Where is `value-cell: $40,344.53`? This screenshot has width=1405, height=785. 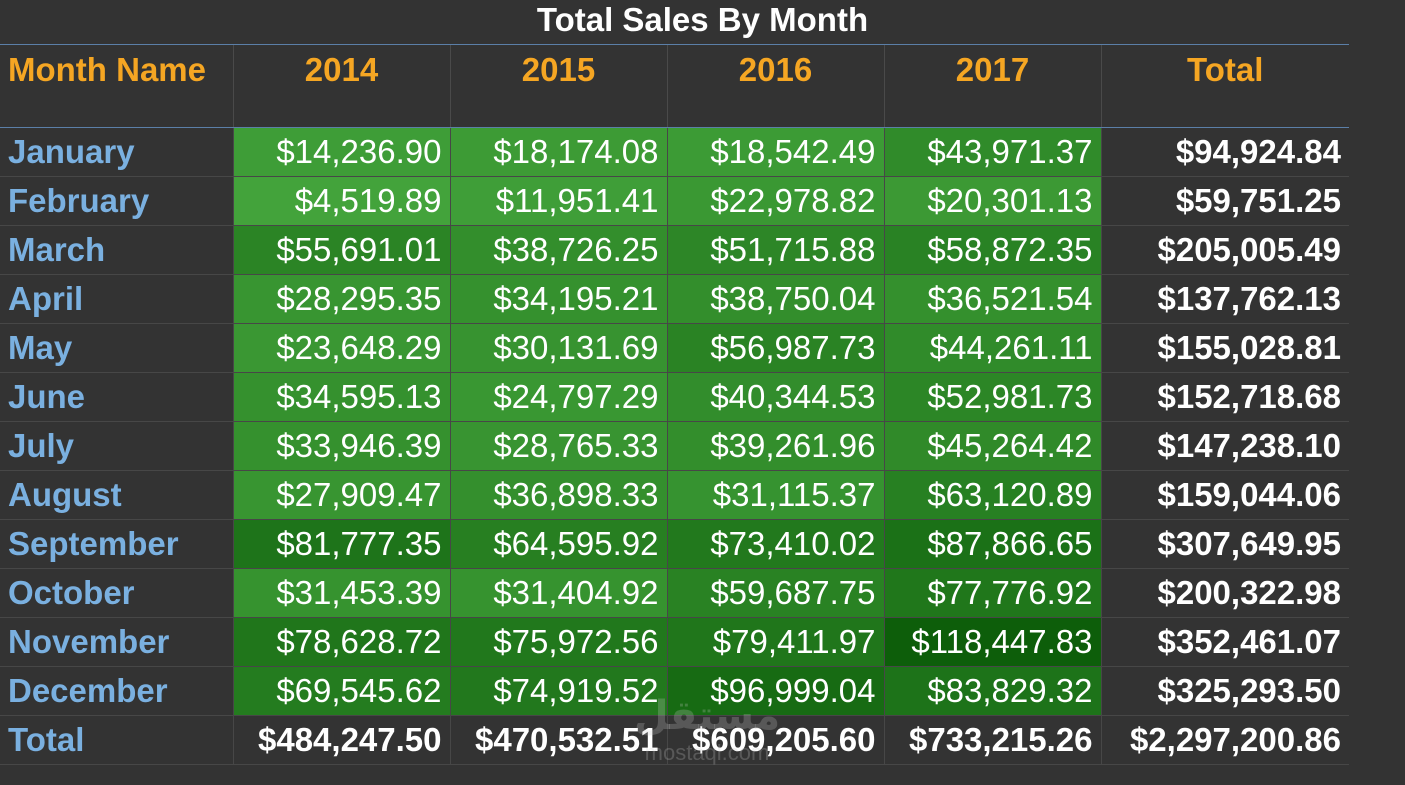 value-cell: $40,344.53 is located at coordinates (775, 397).